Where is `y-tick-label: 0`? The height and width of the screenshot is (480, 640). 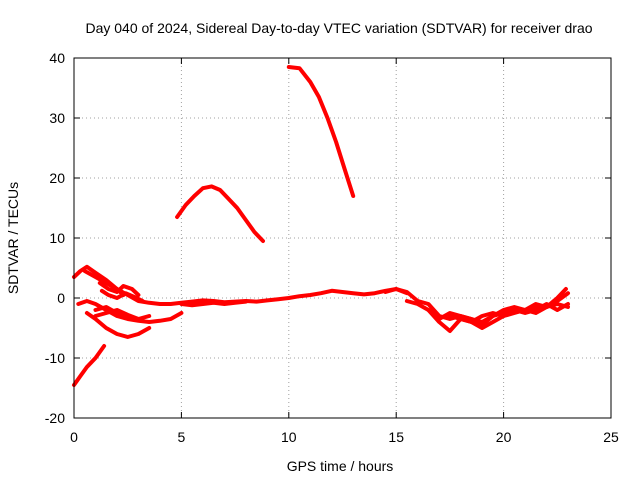
y-tick-label: 0 is located at coordinates (61, 298).